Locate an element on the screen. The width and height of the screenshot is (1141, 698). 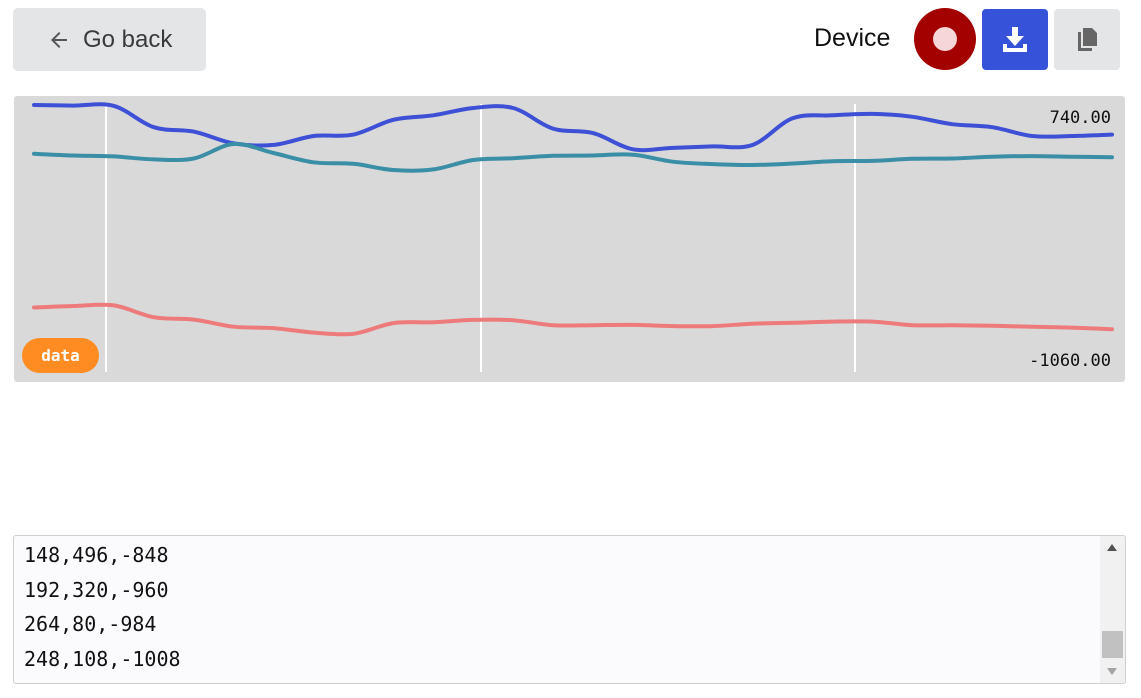
console-line: 192,320,-960 is located at coordinates (96, 589).